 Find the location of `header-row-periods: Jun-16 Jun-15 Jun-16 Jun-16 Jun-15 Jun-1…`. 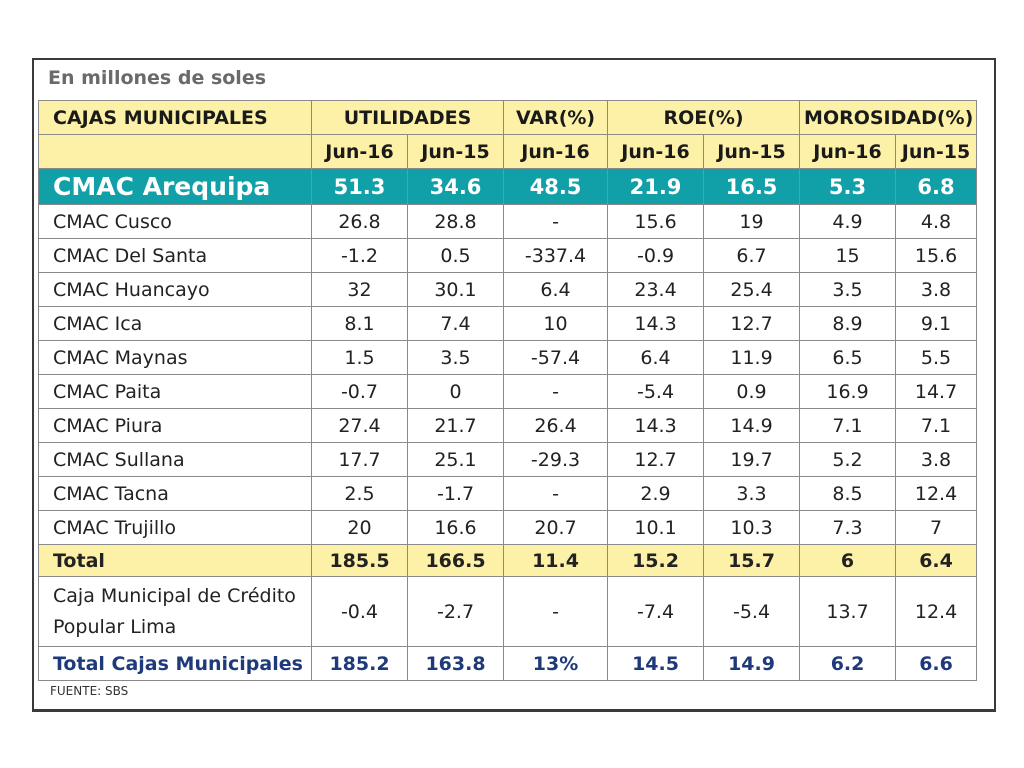

header-row-periods: Jun-16 Jun-15 Jun-16 Jun-16 Jun-15 Jun-1… is located at coordinates (508, 151).